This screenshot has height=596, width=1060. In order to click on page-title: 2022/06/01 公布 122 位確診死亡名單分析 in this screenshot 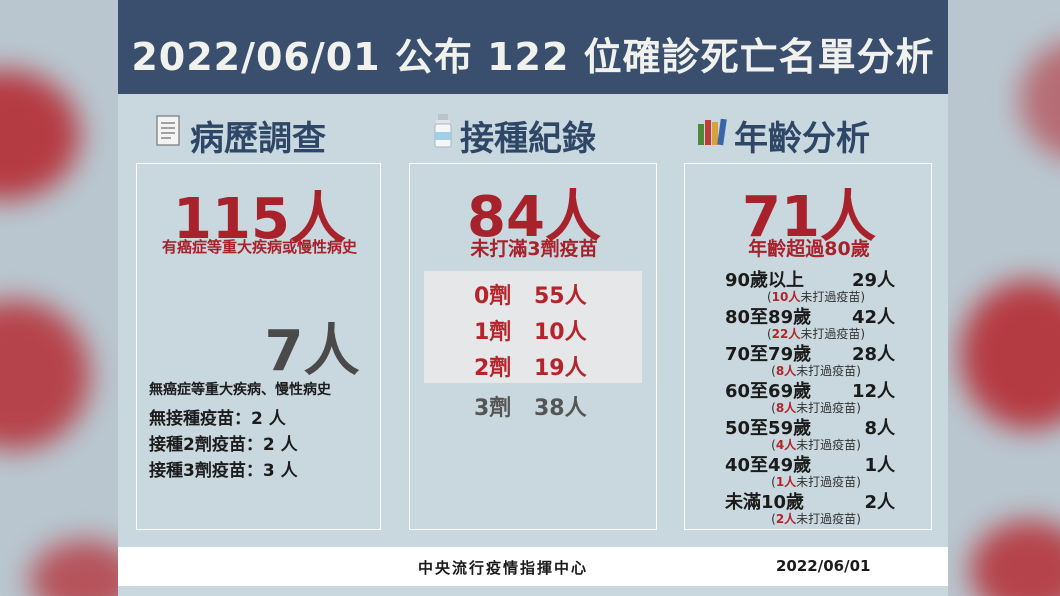, I will do `click(533, 57)`.